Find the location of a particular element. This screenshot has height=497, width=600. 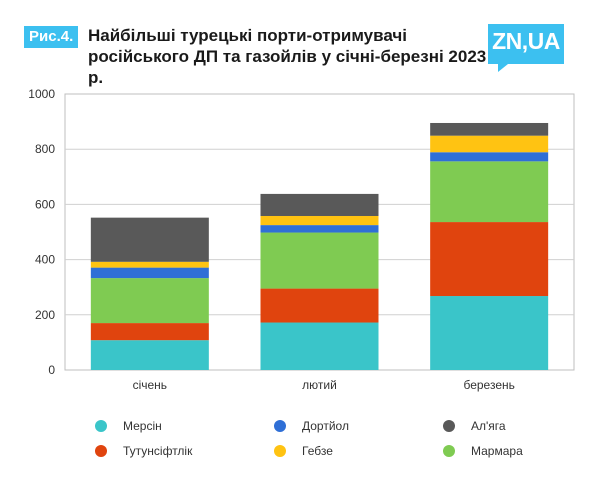

figure-badge: Рис.4. is located at coordinates (51, 37).